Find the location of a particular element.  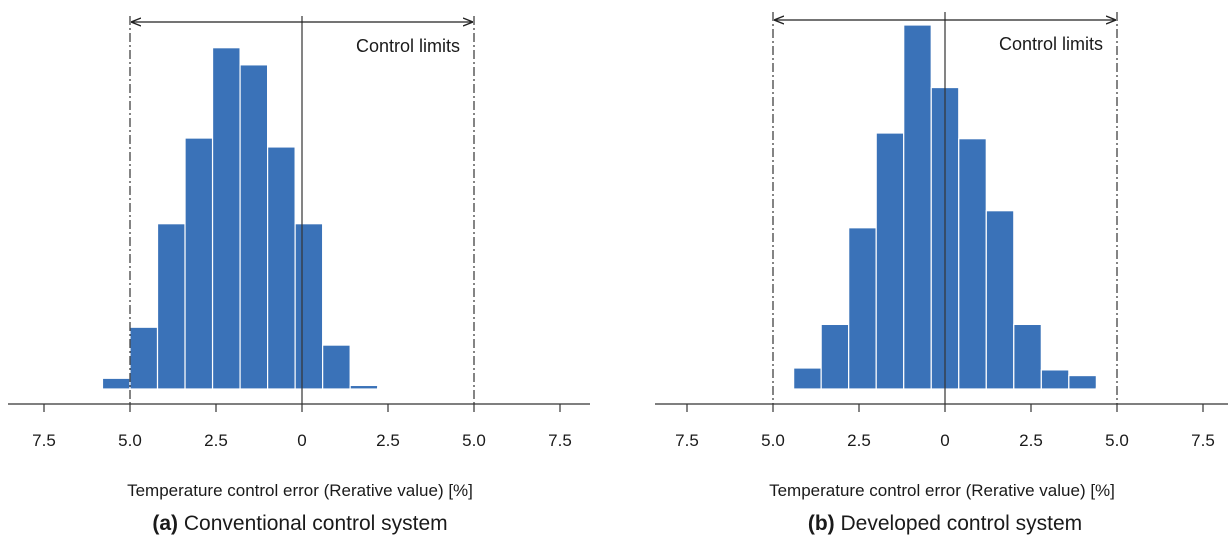

caption-b: (b) Developed control system is located at coordinates (945, 524).